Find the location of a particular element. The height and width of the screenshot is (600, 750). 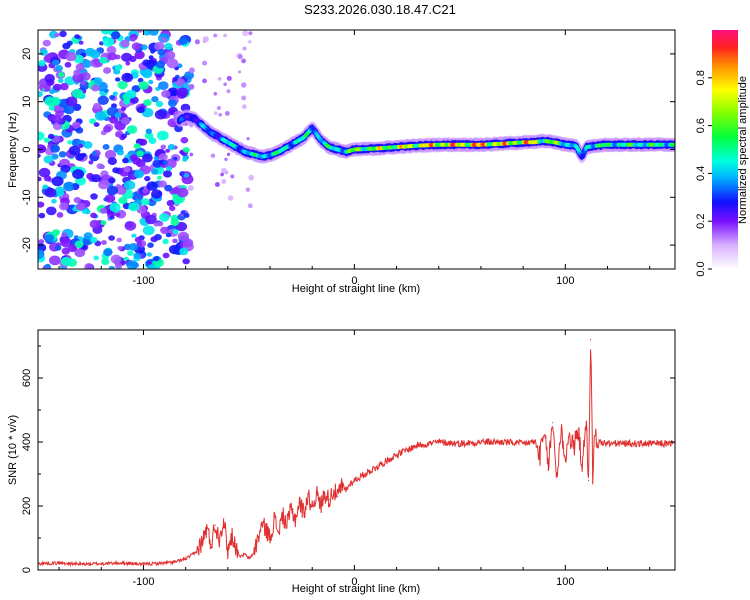

x-tick-label: 0 is located at coordinates (354, 582).